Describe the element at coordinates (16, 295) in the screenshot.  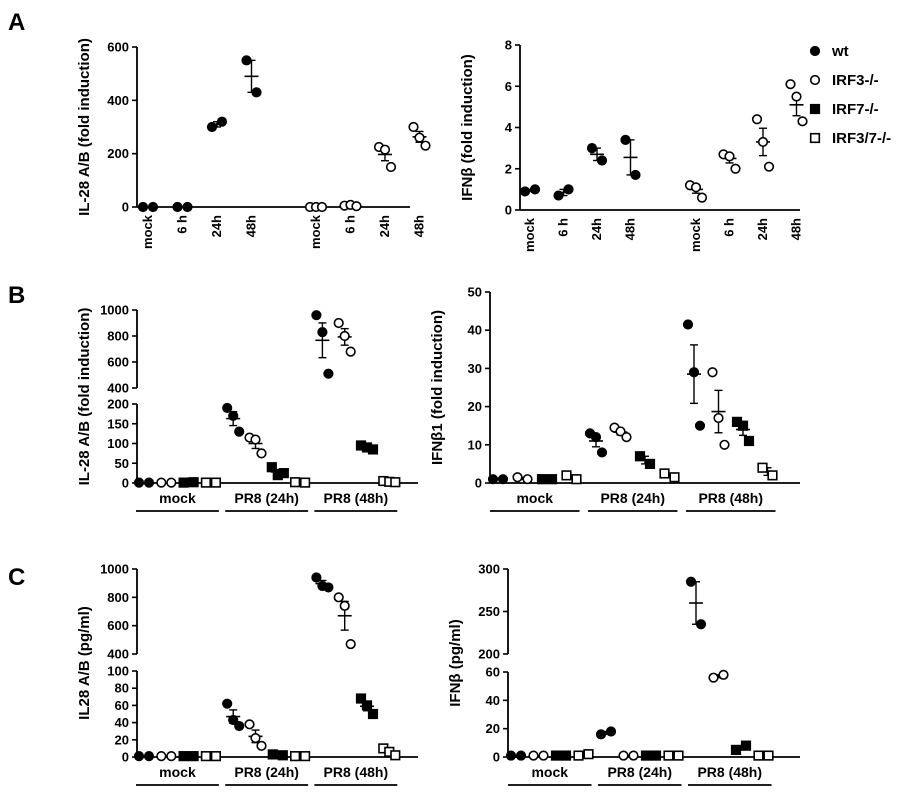
I see `panel-label-b: B` at that location.